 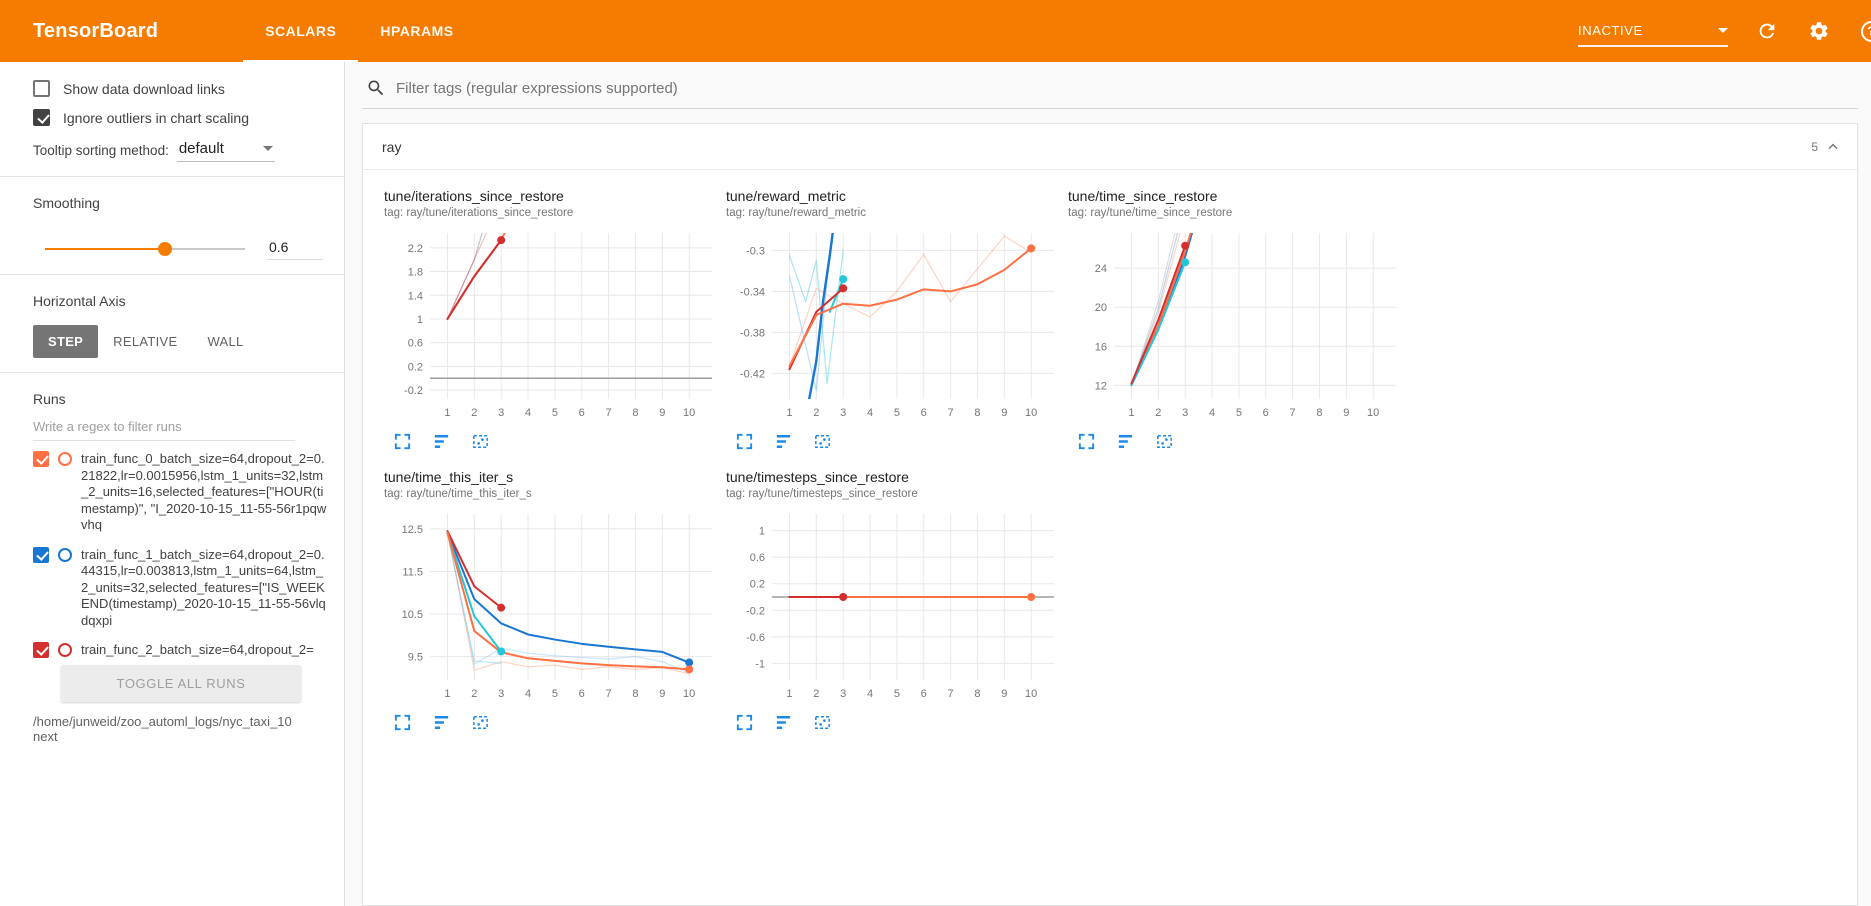 I want to click on run-item: train_func_2_batch_size=64,dropout_2=, so click(x=181, y=650).